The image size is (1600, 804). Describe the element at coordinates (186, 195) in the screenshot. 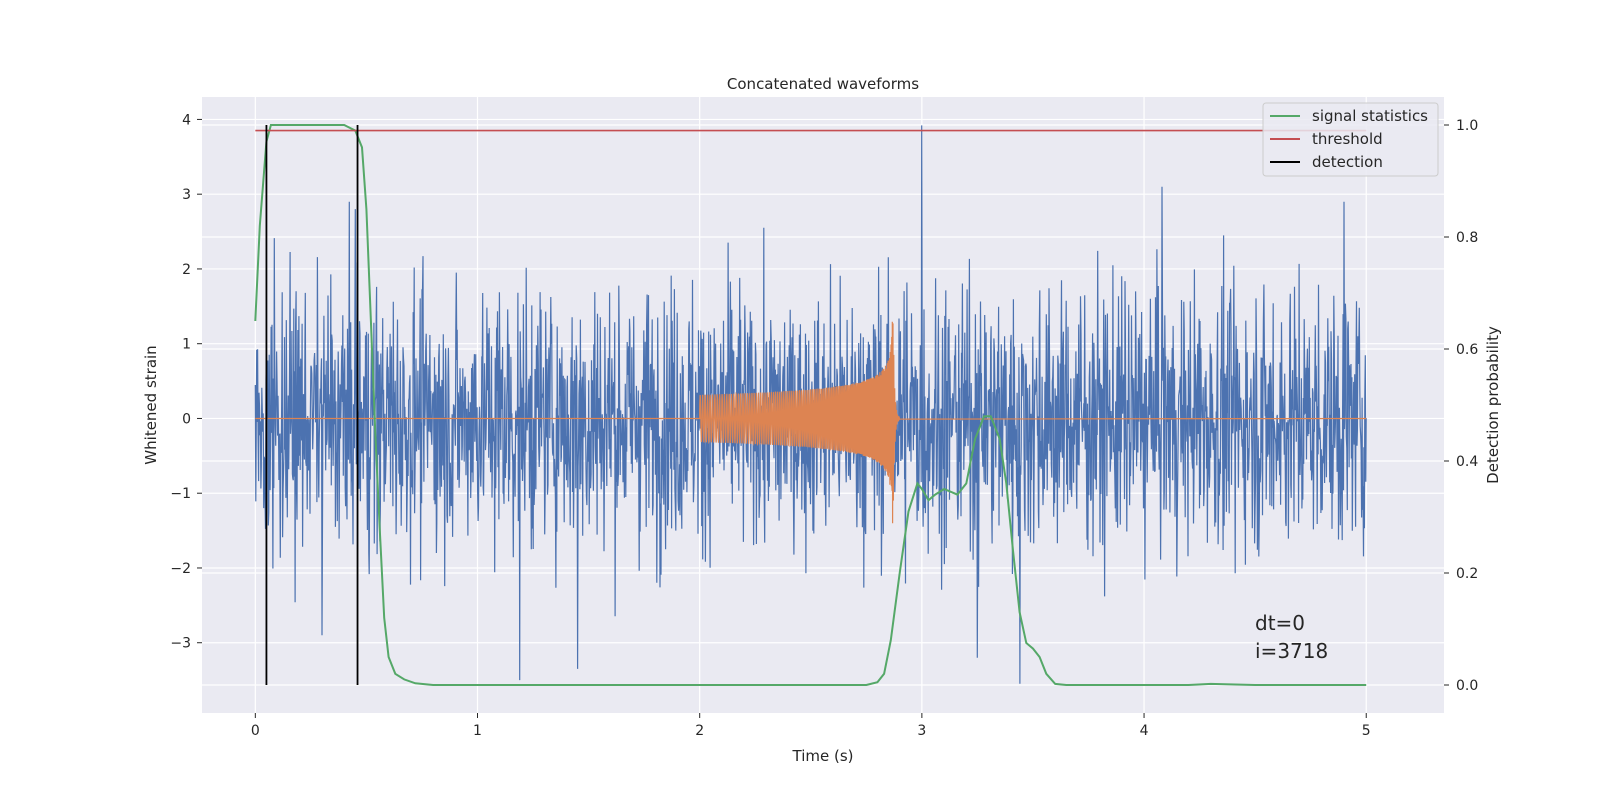

I see `y-left-tick-label: 3` at that location.